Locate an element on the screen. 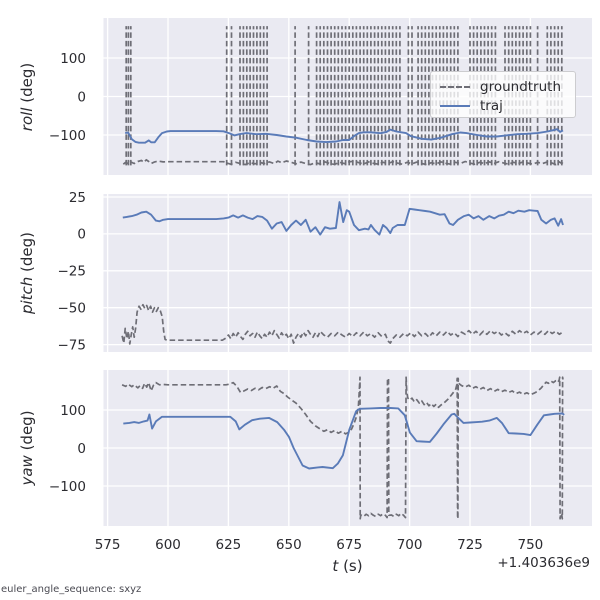 The height and width of the screenshot is (600, 600). yaw-ytick-label: 0 is located at coordinates (81, 449).